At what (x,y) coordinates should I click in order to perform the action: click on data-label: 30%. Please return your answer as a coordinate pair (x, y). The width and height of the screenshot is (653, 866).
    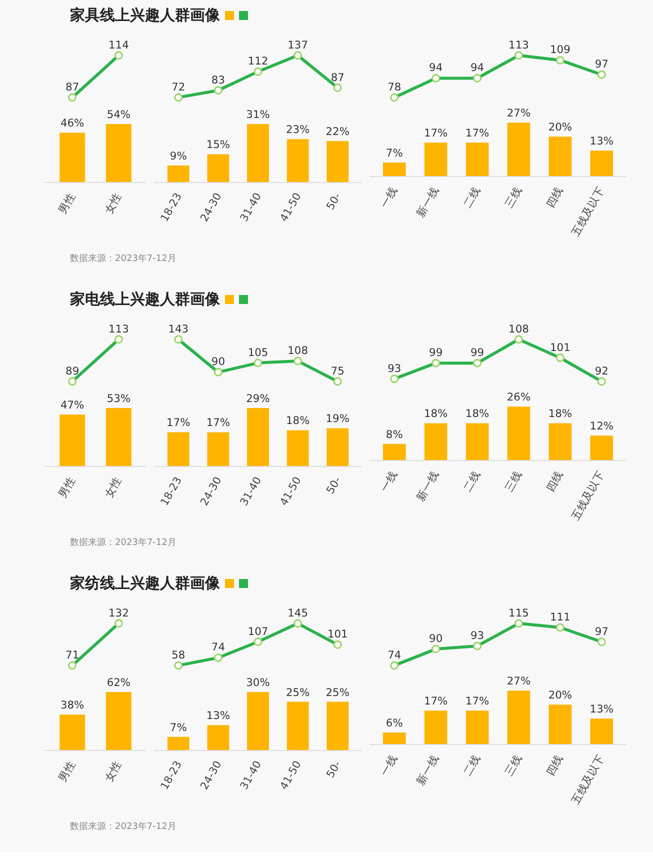
    Looking at the image, I should click on (258, 683).